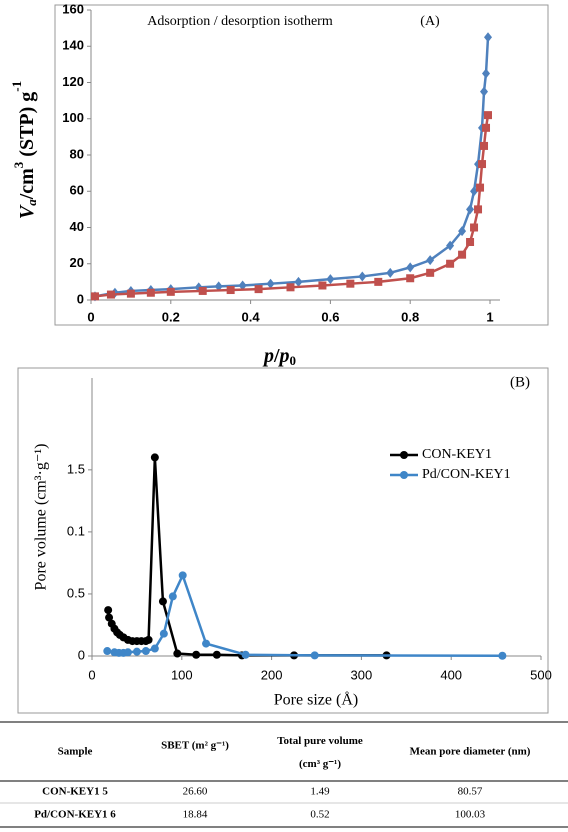  I want to click on x-tick-label: 0.4, so click(251, 316).